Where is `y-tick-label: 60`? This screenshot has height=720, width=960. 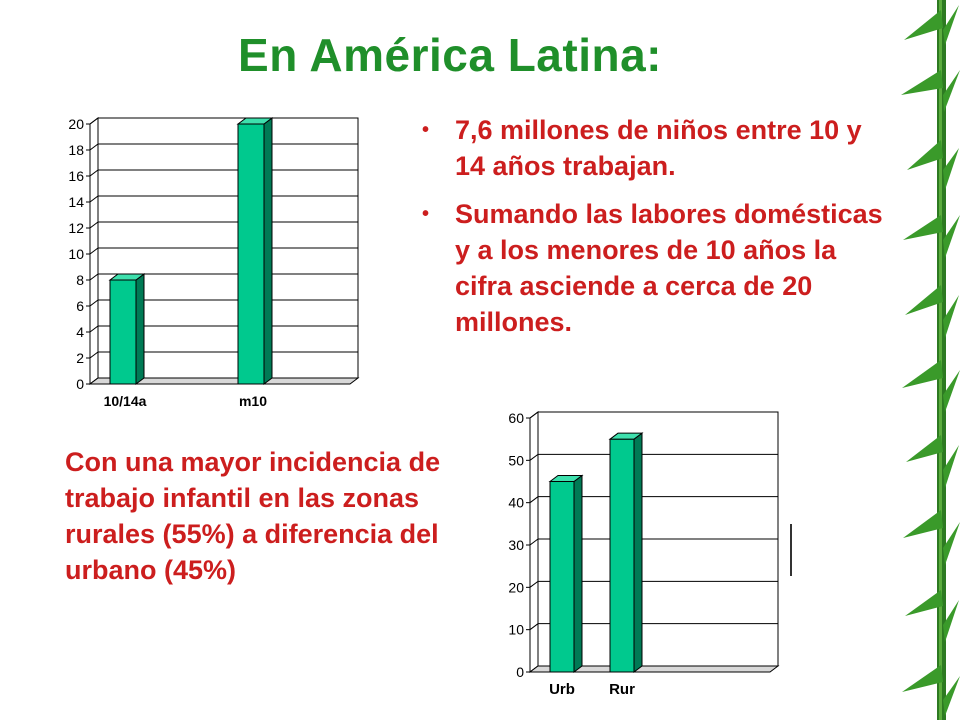
y-tick-label: 60 is located at coordinates (516, 418).